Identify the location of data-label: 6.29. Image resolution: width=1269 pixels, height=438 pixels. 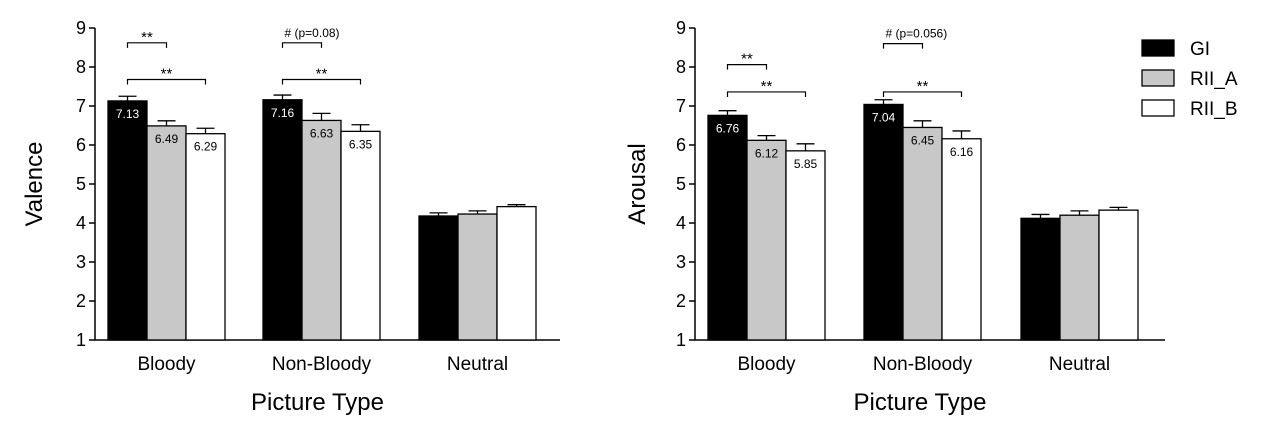
(206, 147).